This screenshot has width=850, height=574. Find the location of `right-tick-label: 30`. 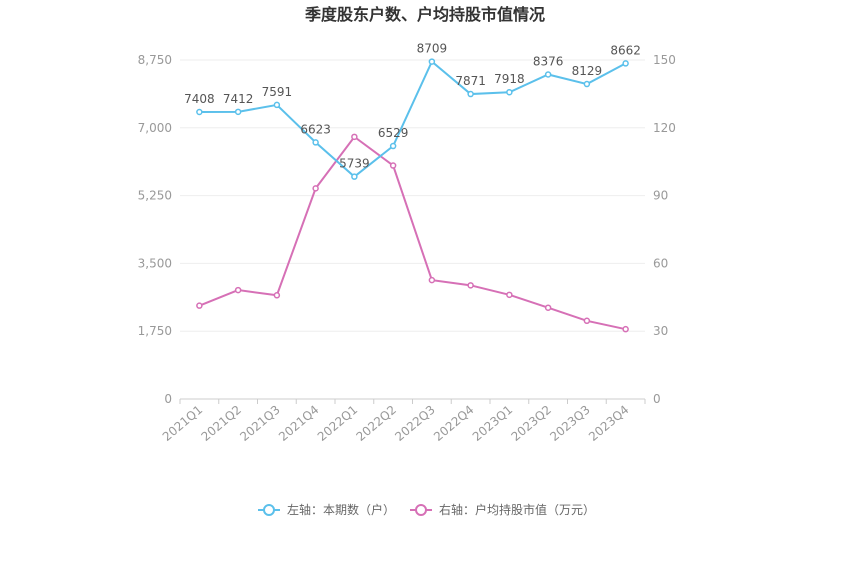

right-tick-label: 30 is located at coordinates (660, 331).